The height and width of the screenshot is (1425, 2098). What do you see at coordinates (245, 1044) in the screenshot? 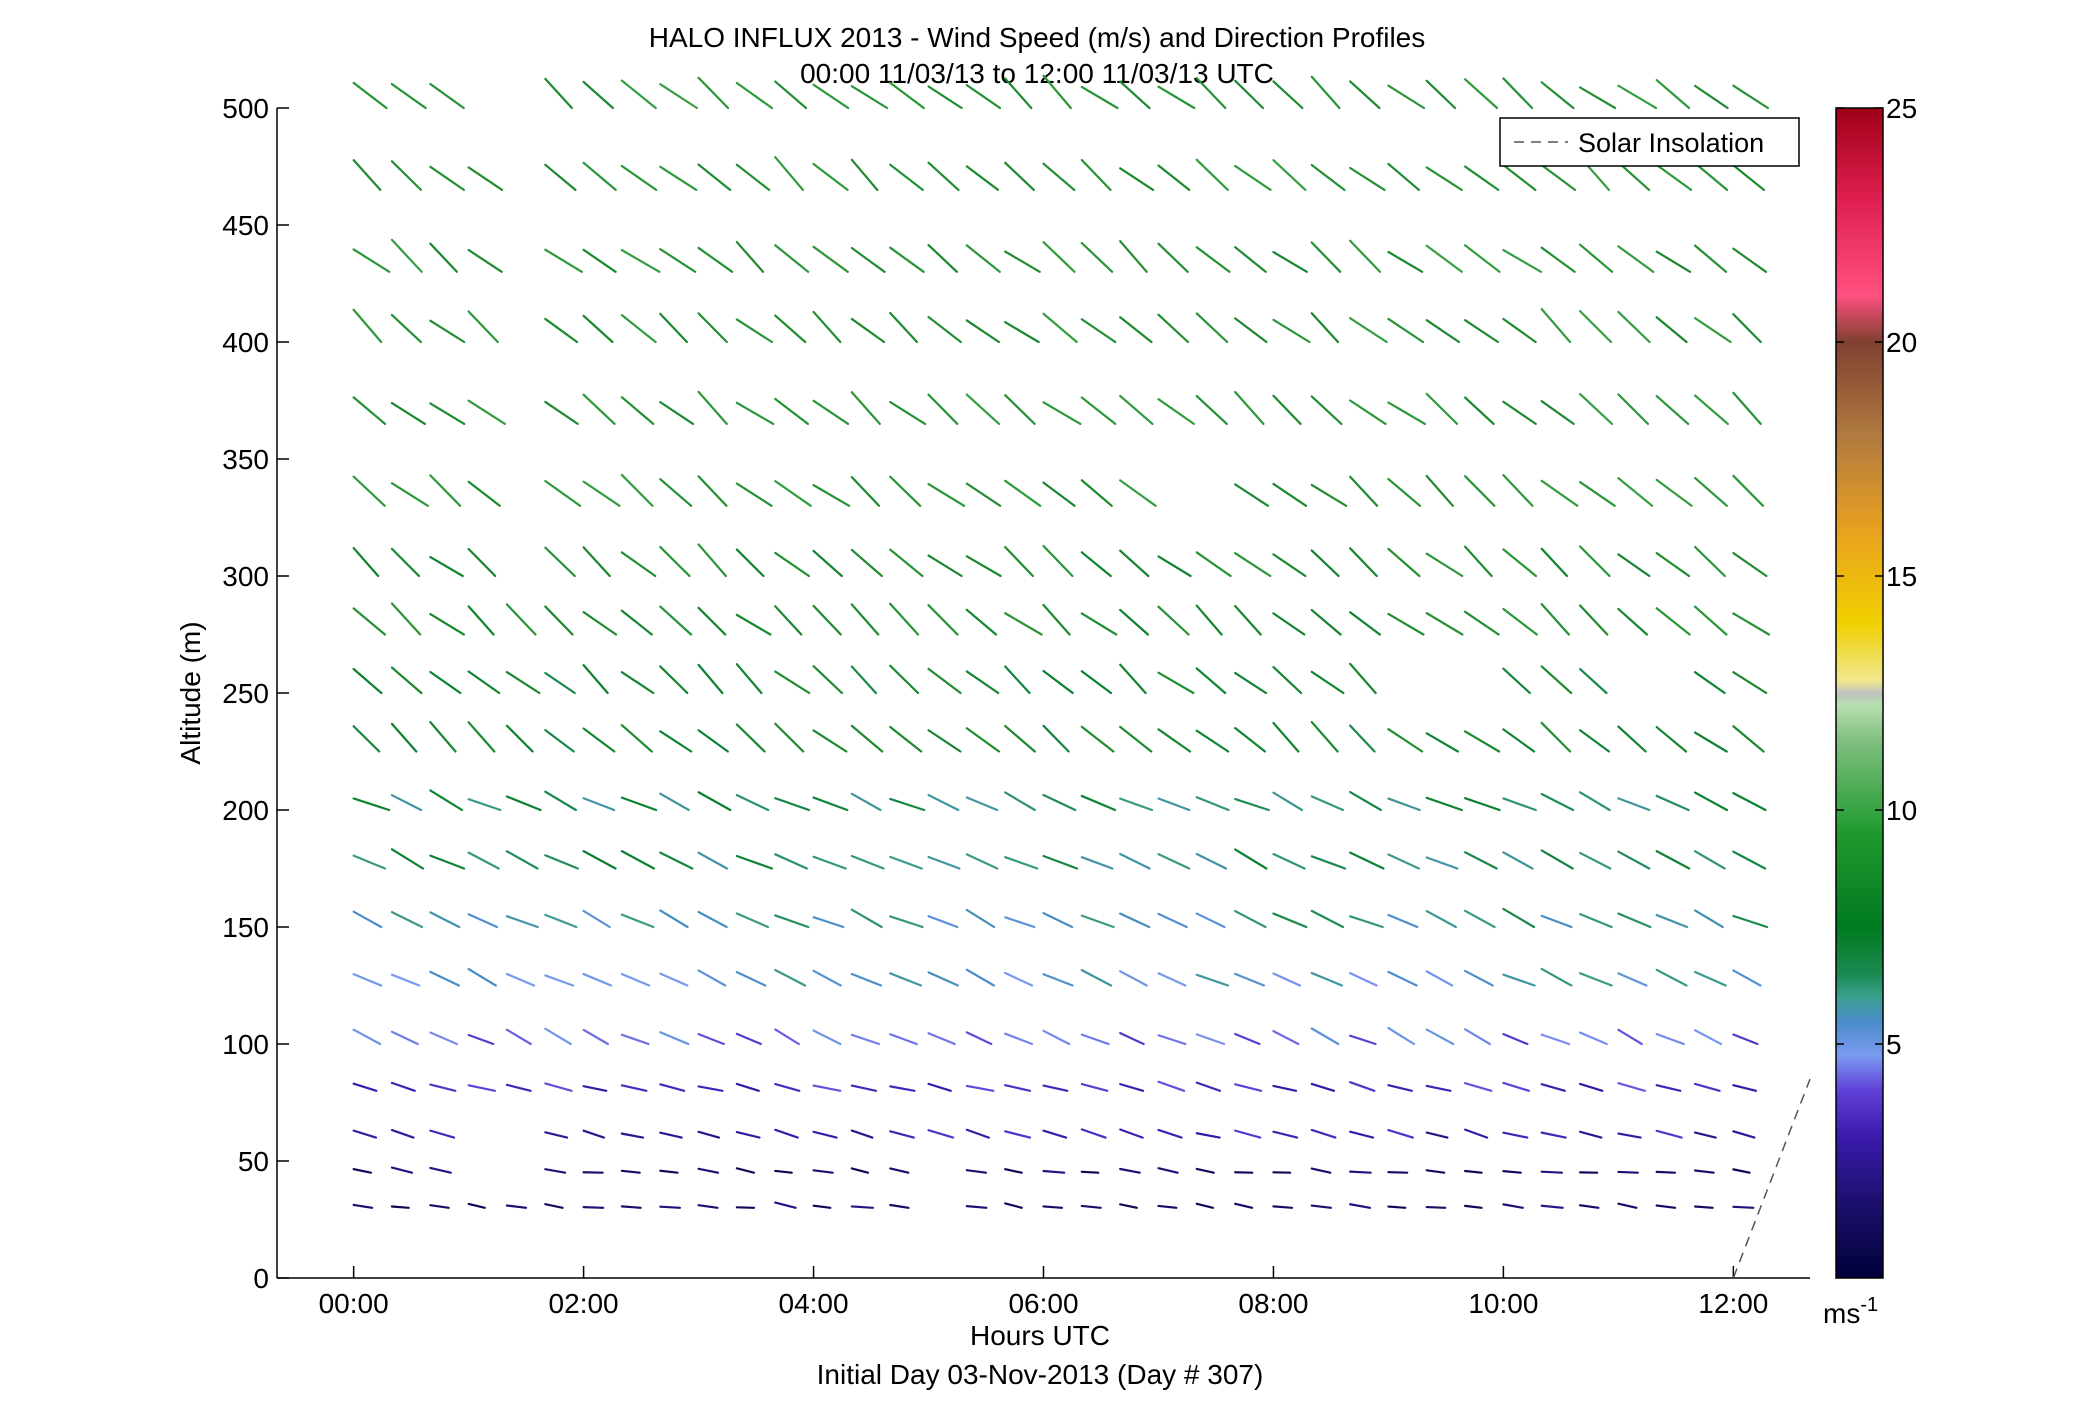
I see `y-tick-label: 100` at bounding box center [245, 1044].